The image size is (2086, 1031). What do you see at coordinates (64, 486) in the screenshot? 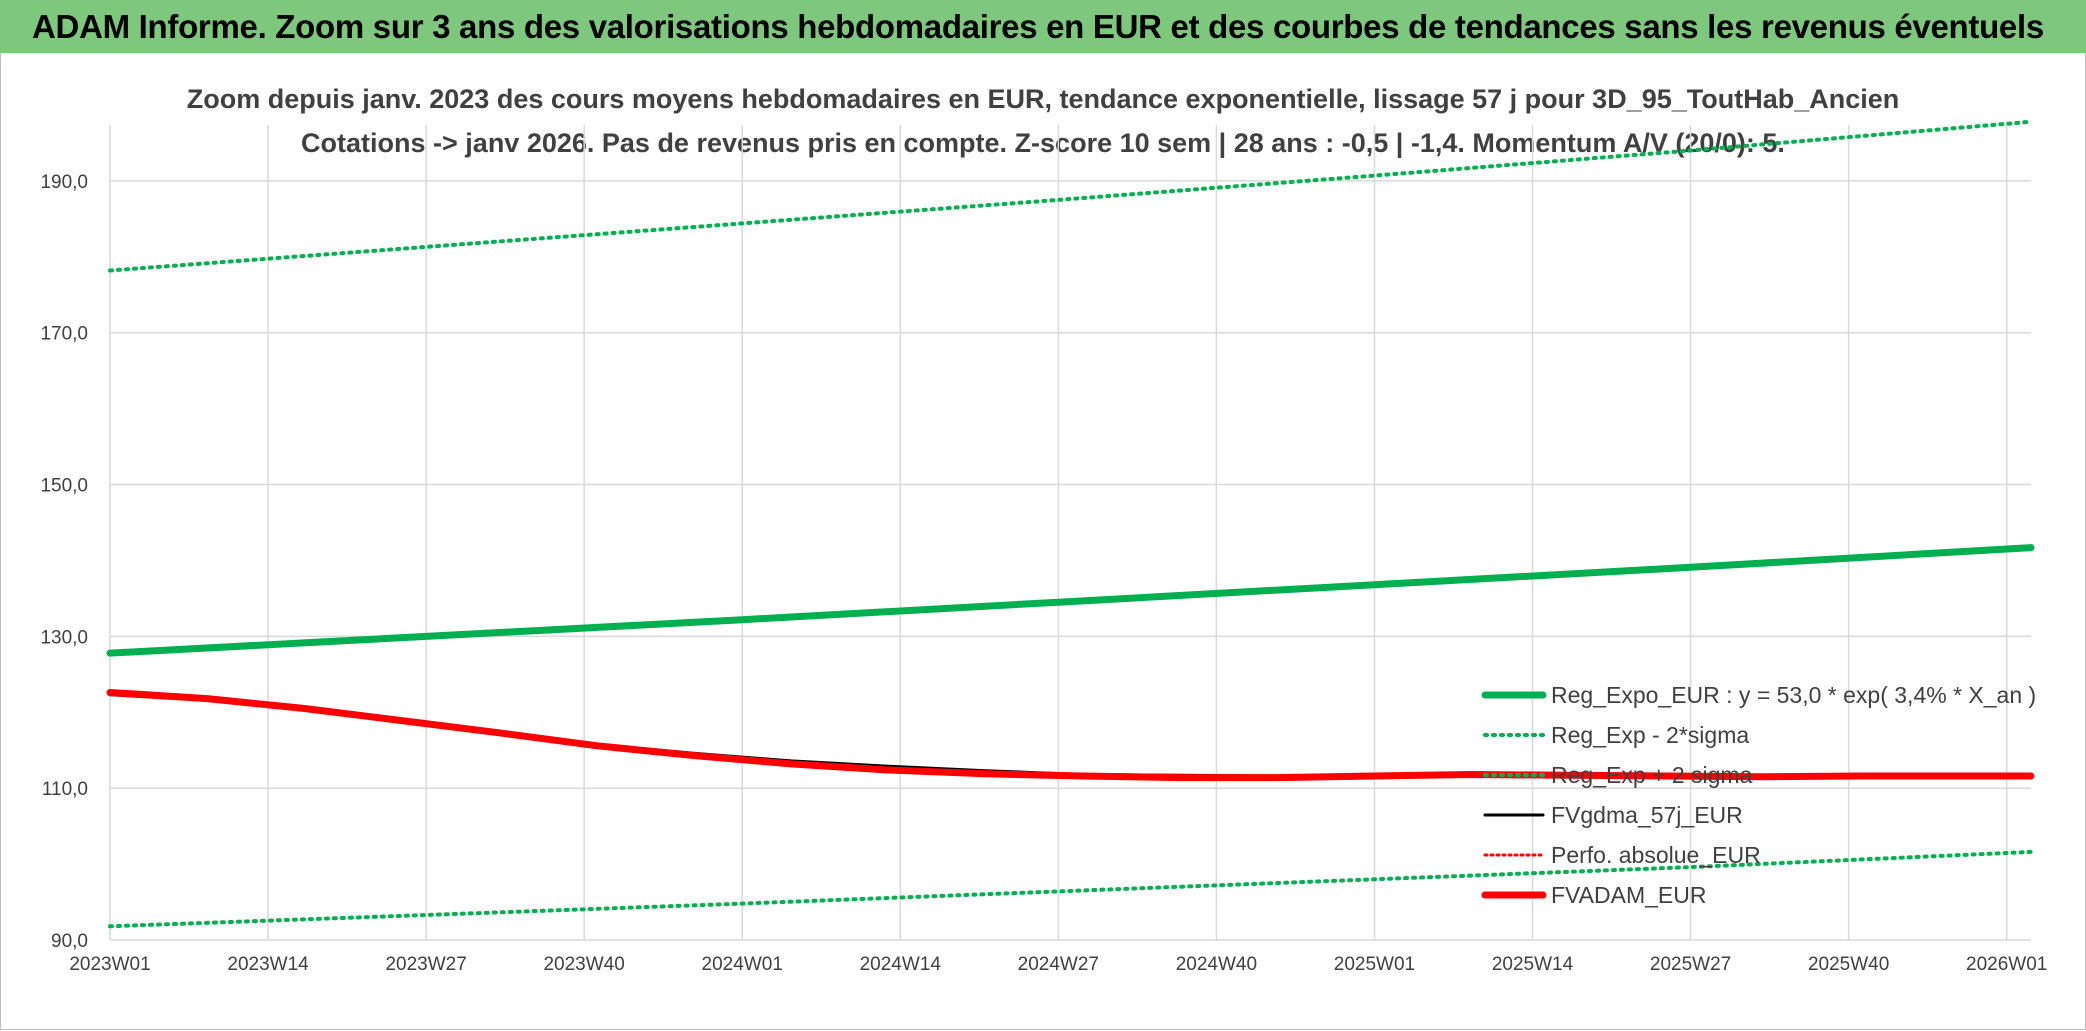
I see `y-tick-label: 150,0` at bounding box center [64, 486].